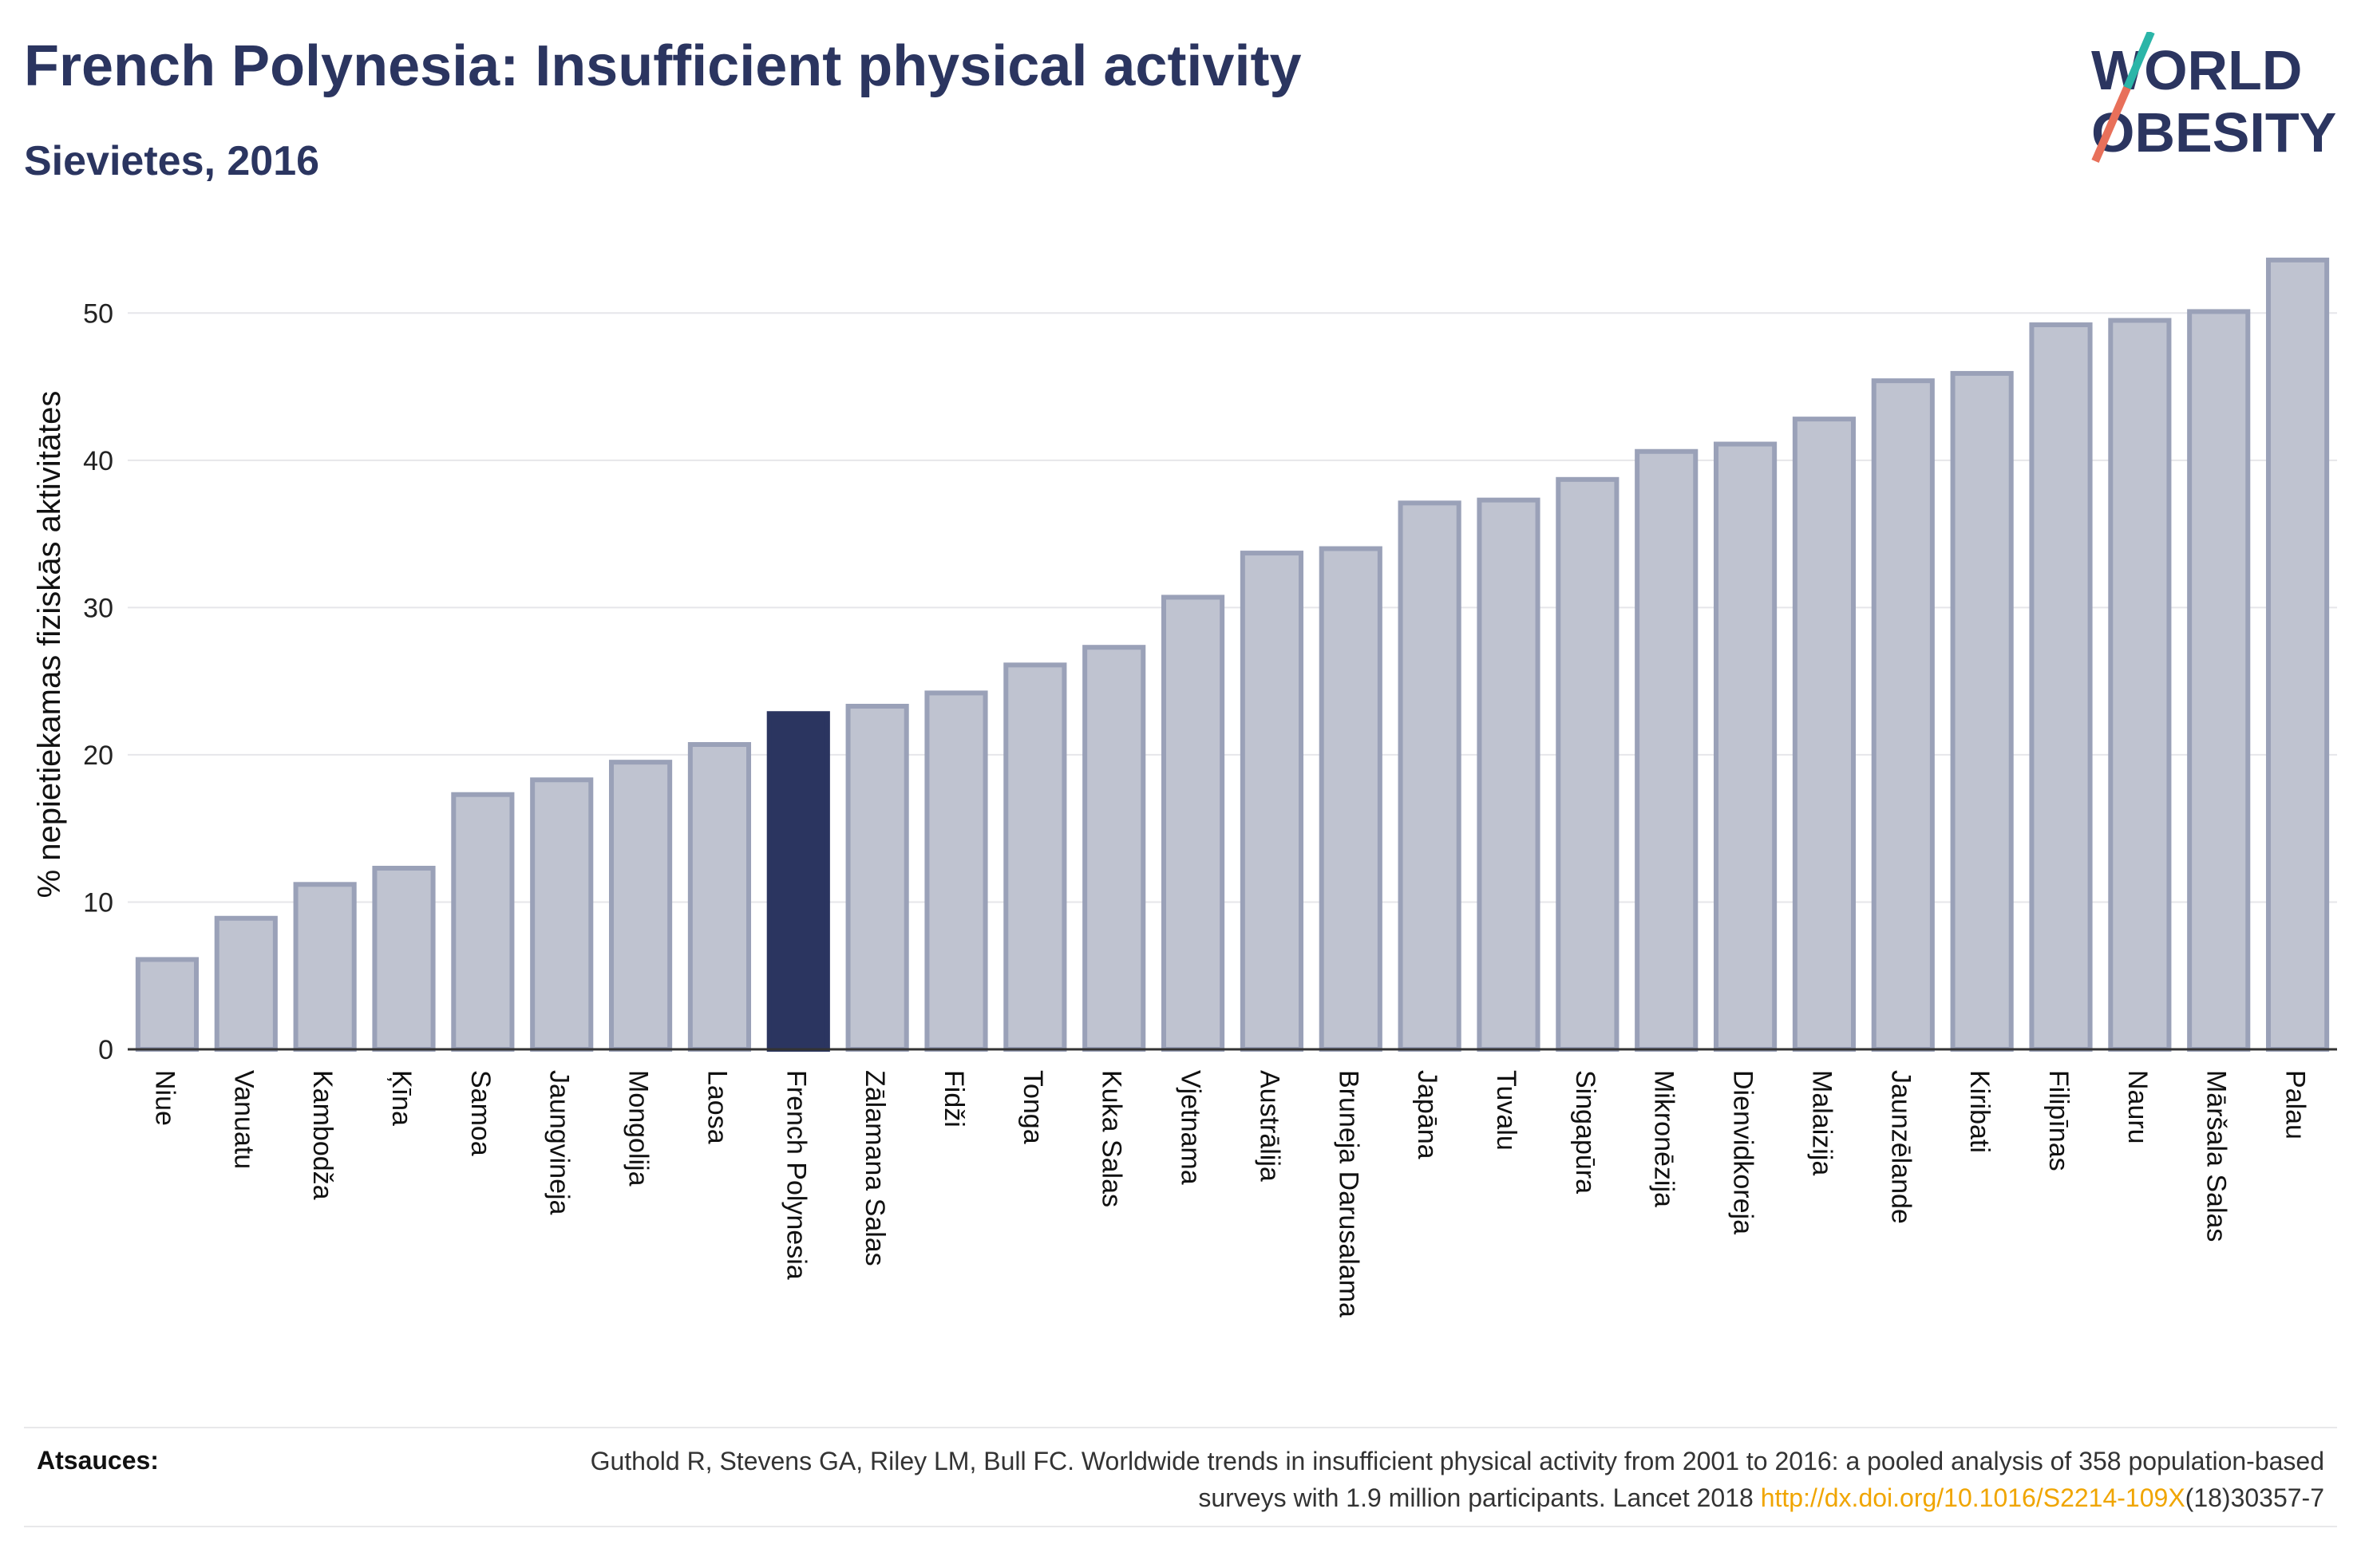  What do you see at coordinates (1191, 1127) in the screenshot?
I see `x-tick-label: Vjetnama` at bounding box center [1191, 1127].